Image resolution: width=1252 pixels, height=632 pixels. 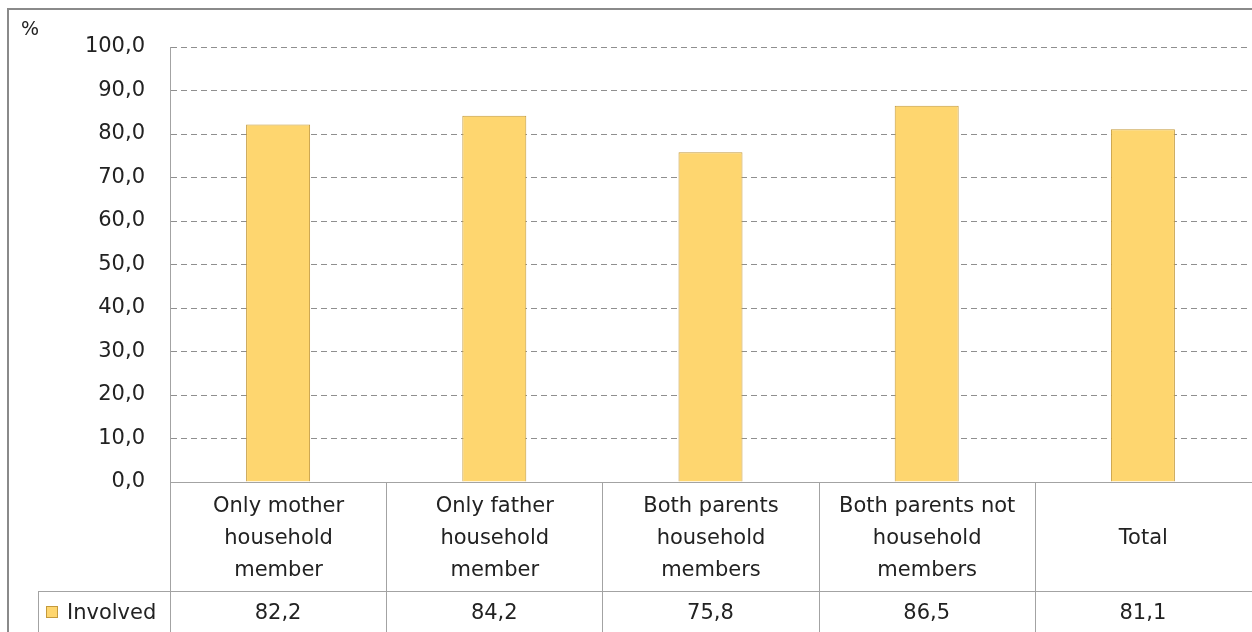 I want to click on data-label: 82,2, so click(x=278, y=612).